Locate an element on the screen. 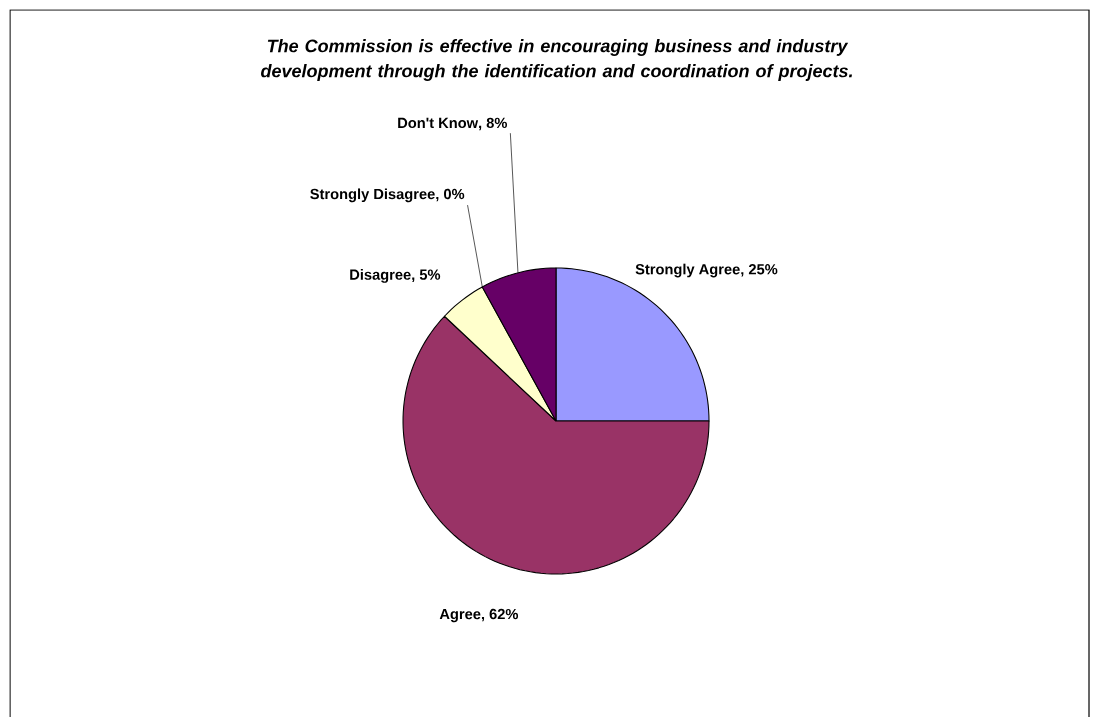 This screenshot has width=1096, height=717. data-label: , 62% is located at coordinates (500, 615).